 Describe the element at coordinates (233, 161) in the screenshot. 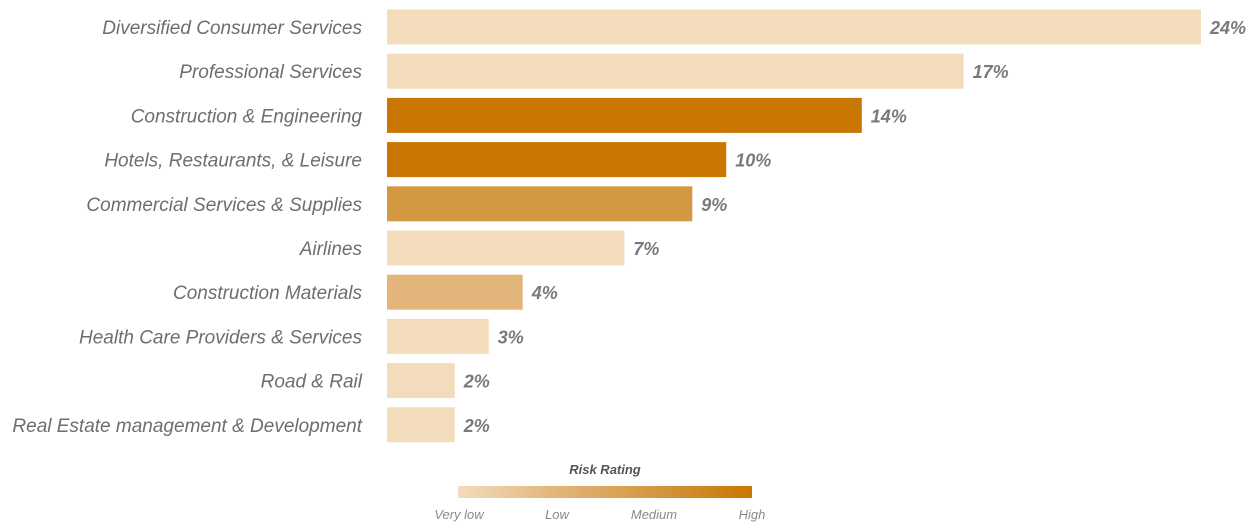

I see `category-label-hotels-restaurants-and-leisure: Hotels, Restaurants, & Leisure` at that location.